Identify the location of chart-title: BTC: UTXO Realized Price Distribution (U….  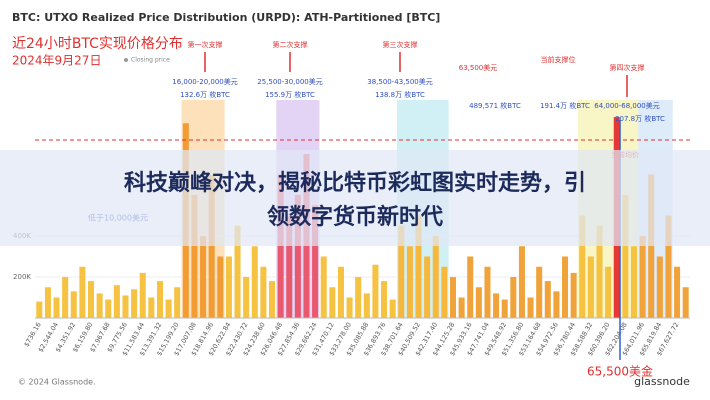
(226, 17).